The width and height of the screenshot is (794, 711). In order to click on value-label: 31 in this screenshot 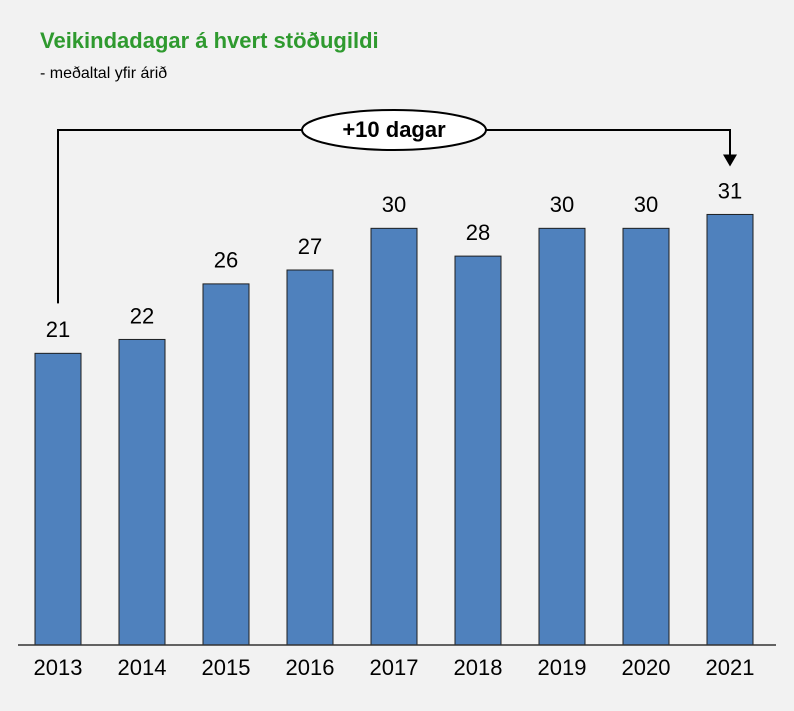, I will do `click(730, 190)`.